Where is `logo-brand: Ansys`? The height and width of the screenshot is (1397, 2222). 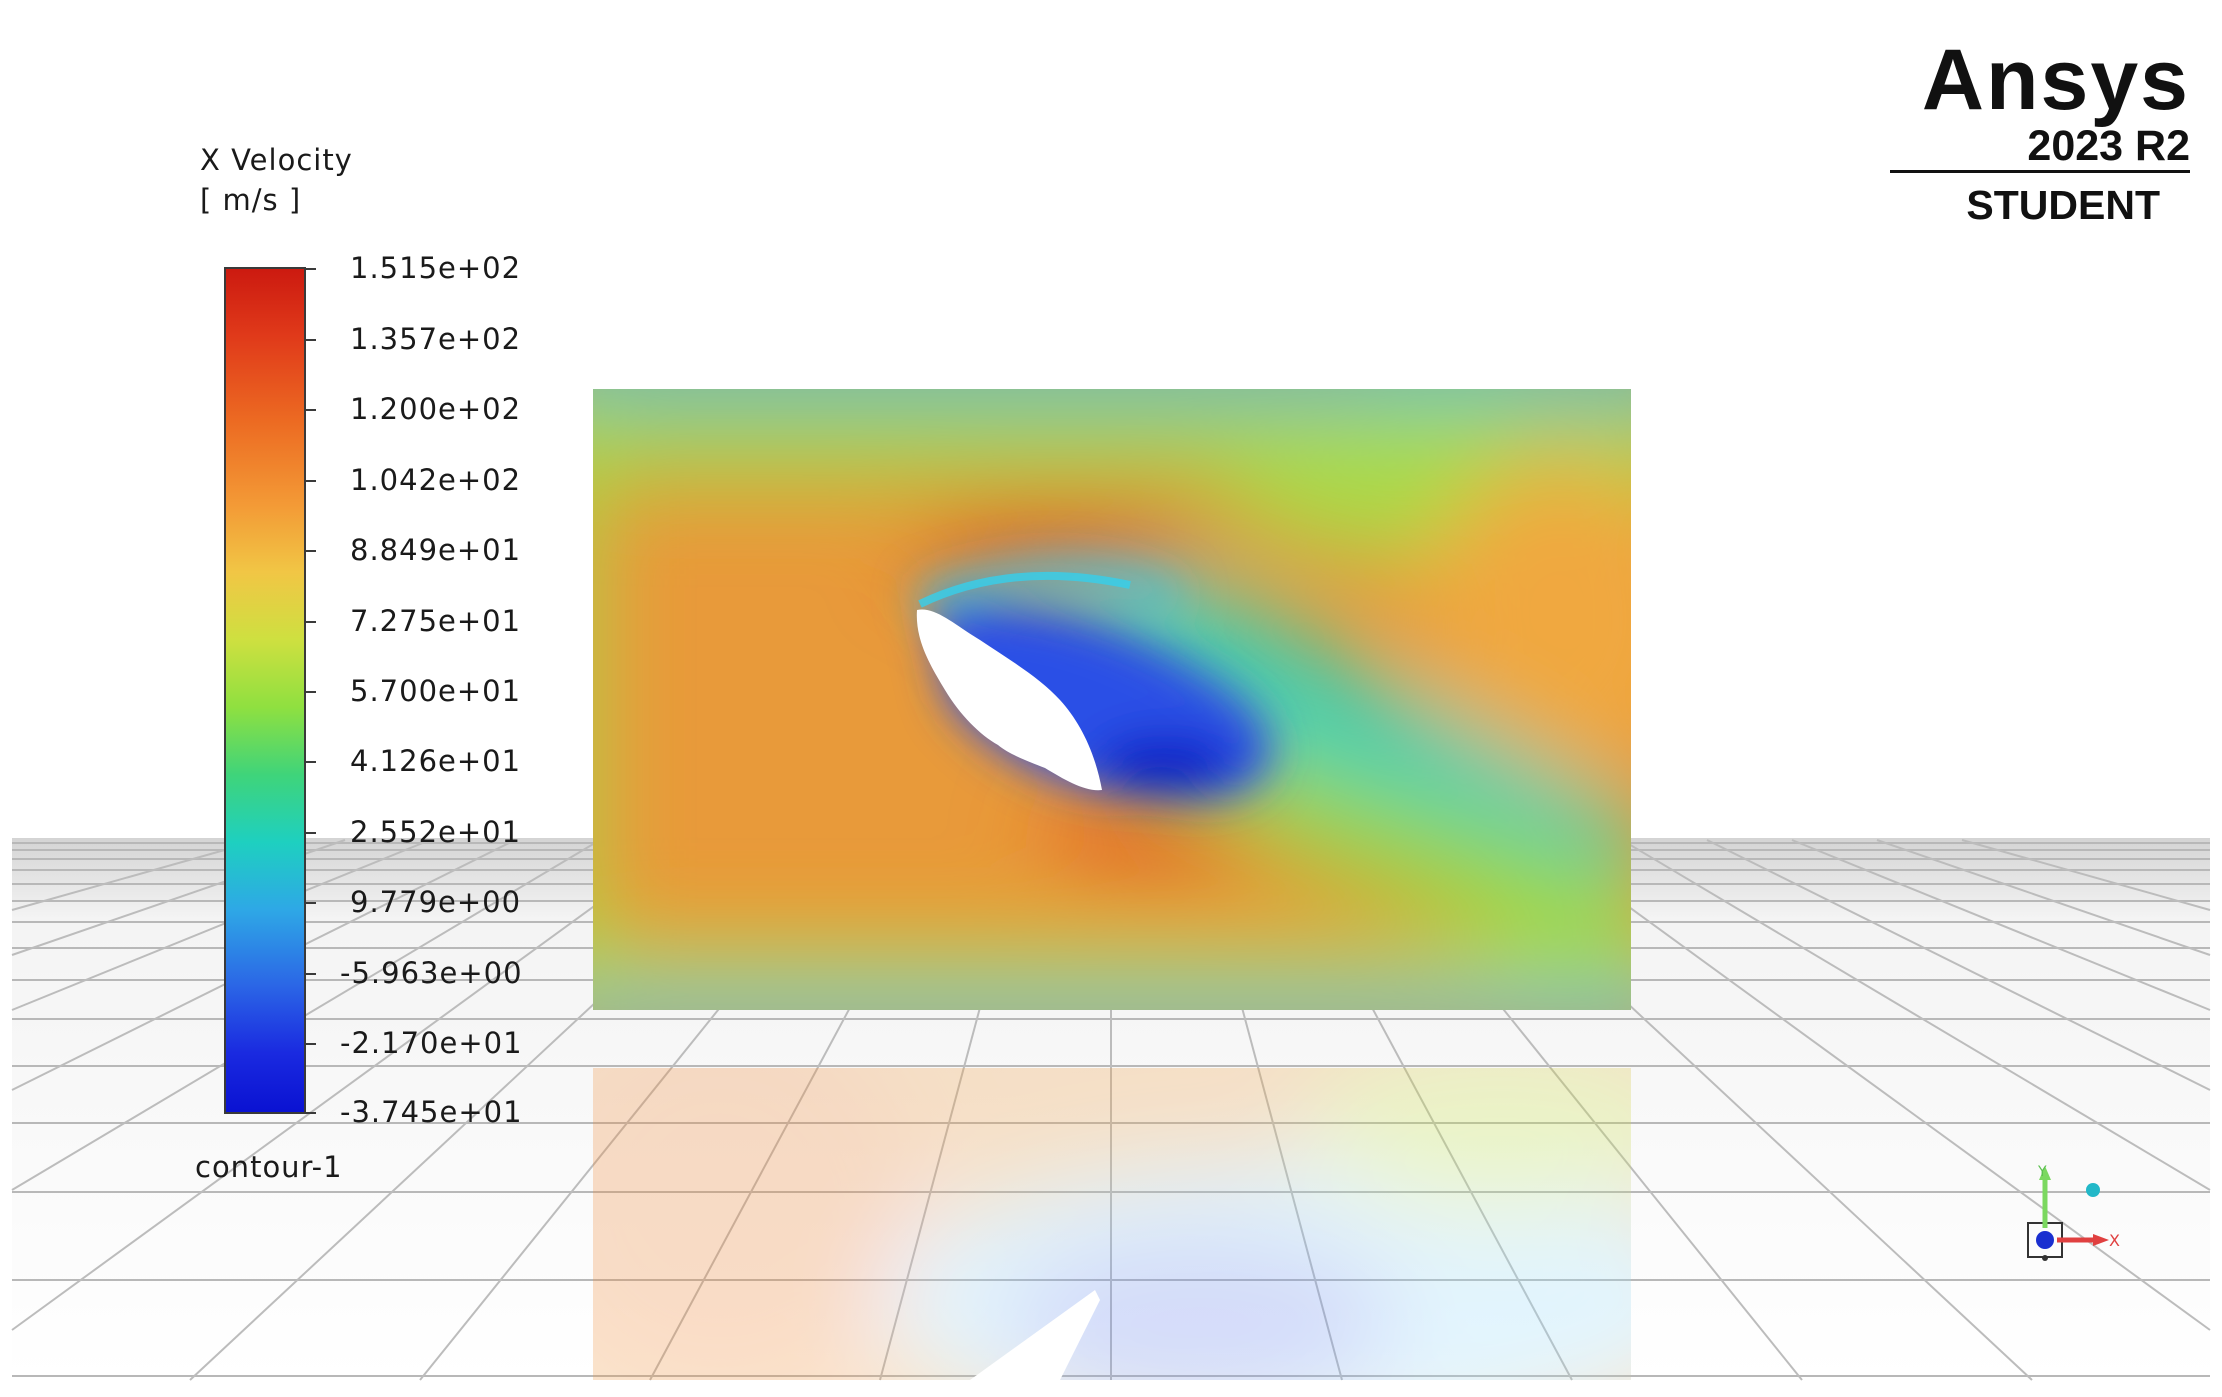
logo-brand: Ansys is located at coordinates (2055, 80).